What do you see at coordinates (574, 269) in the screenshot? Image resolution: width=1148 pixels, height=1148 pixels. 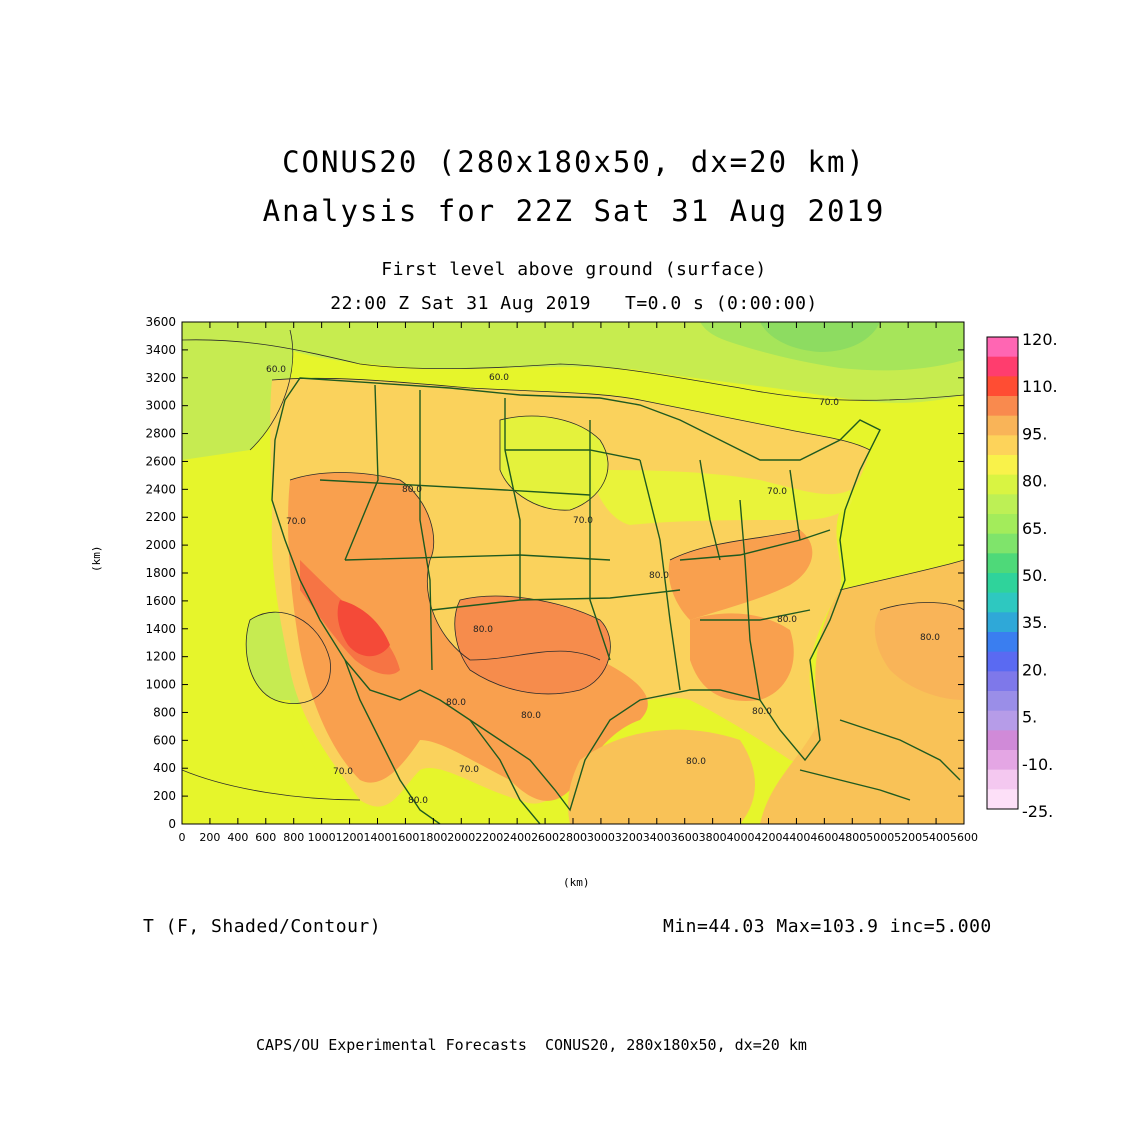 I see `map-subtitle-line1: First level above ground (surface)` at bounding box center [574, 269].